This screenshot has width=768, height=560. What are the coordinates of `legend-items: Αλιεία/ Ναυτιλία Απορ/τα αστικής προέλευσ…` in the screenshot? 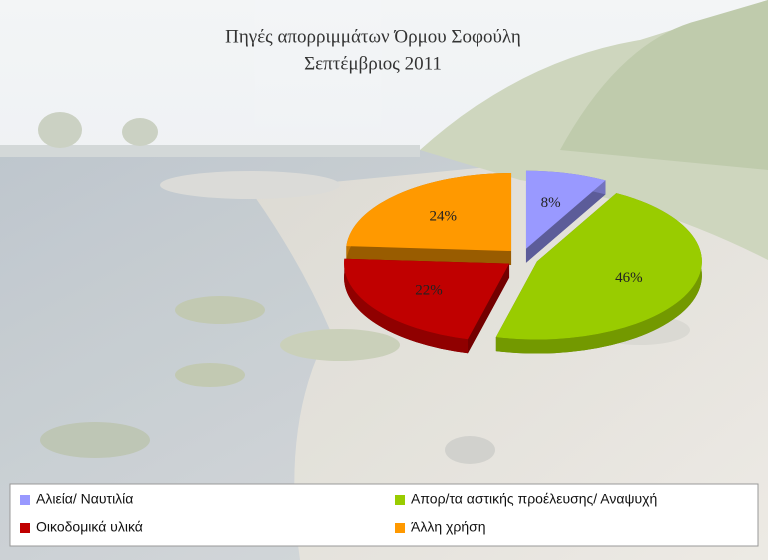 It's located at (338, 513).